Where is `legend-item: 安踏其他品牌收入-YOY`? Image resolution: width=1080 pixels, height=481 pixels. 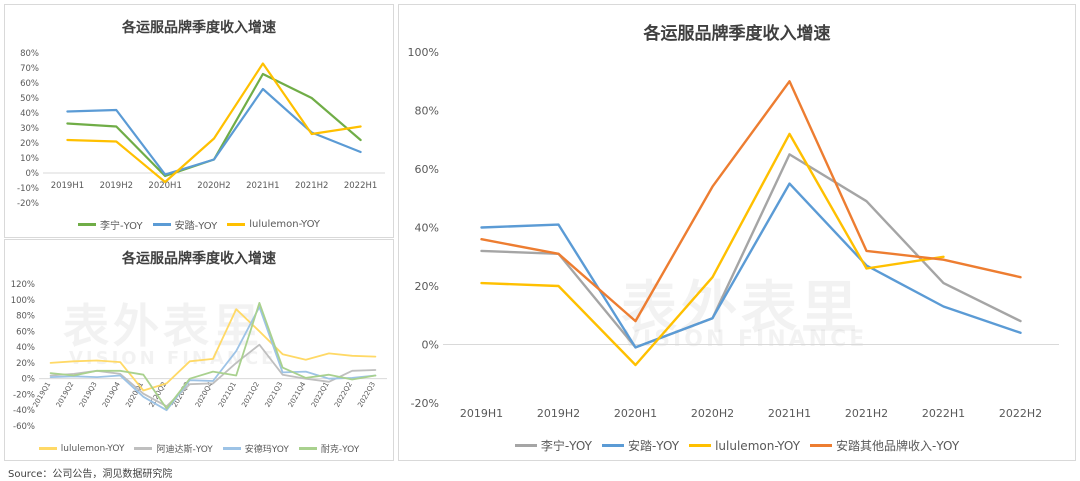
legend-item: 安踏其他品牌收入-YOY is located at coordinates (884, 445).